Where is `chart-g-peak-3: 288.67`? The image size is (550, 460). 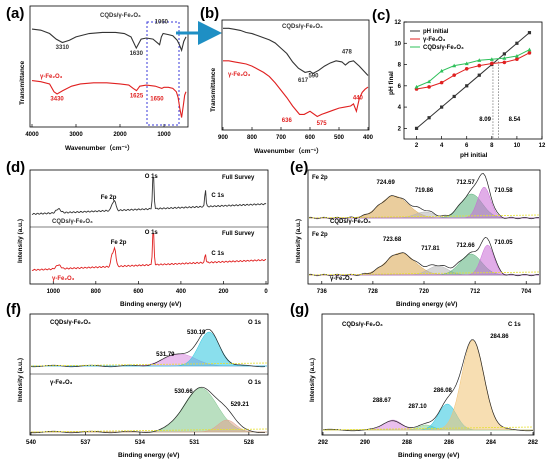
chart-g-peak-3: 288.67 is located at coordinates (382, 401).